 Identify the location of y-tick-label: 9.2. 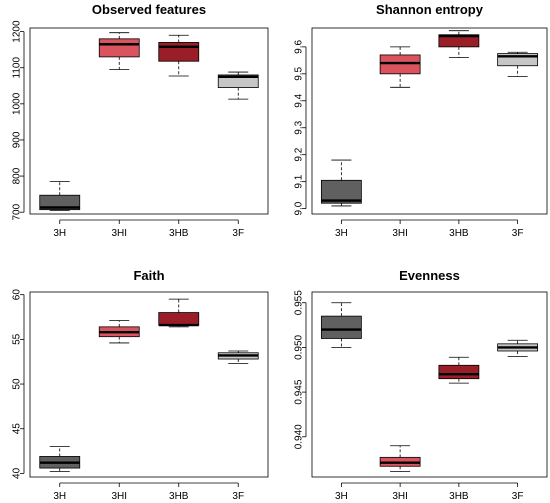
(299, 154).